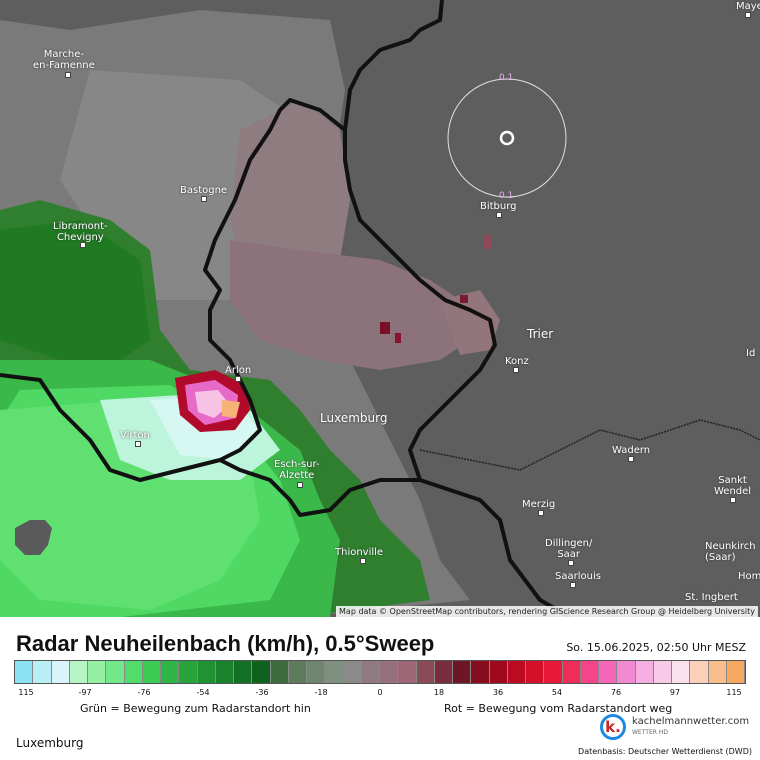 This screenshot has width=760, height=760. What do you see at coordinates (498, 692) in the screenshot?
I see `color-scale-tick-label: 36` at bounding box center [498, 692].